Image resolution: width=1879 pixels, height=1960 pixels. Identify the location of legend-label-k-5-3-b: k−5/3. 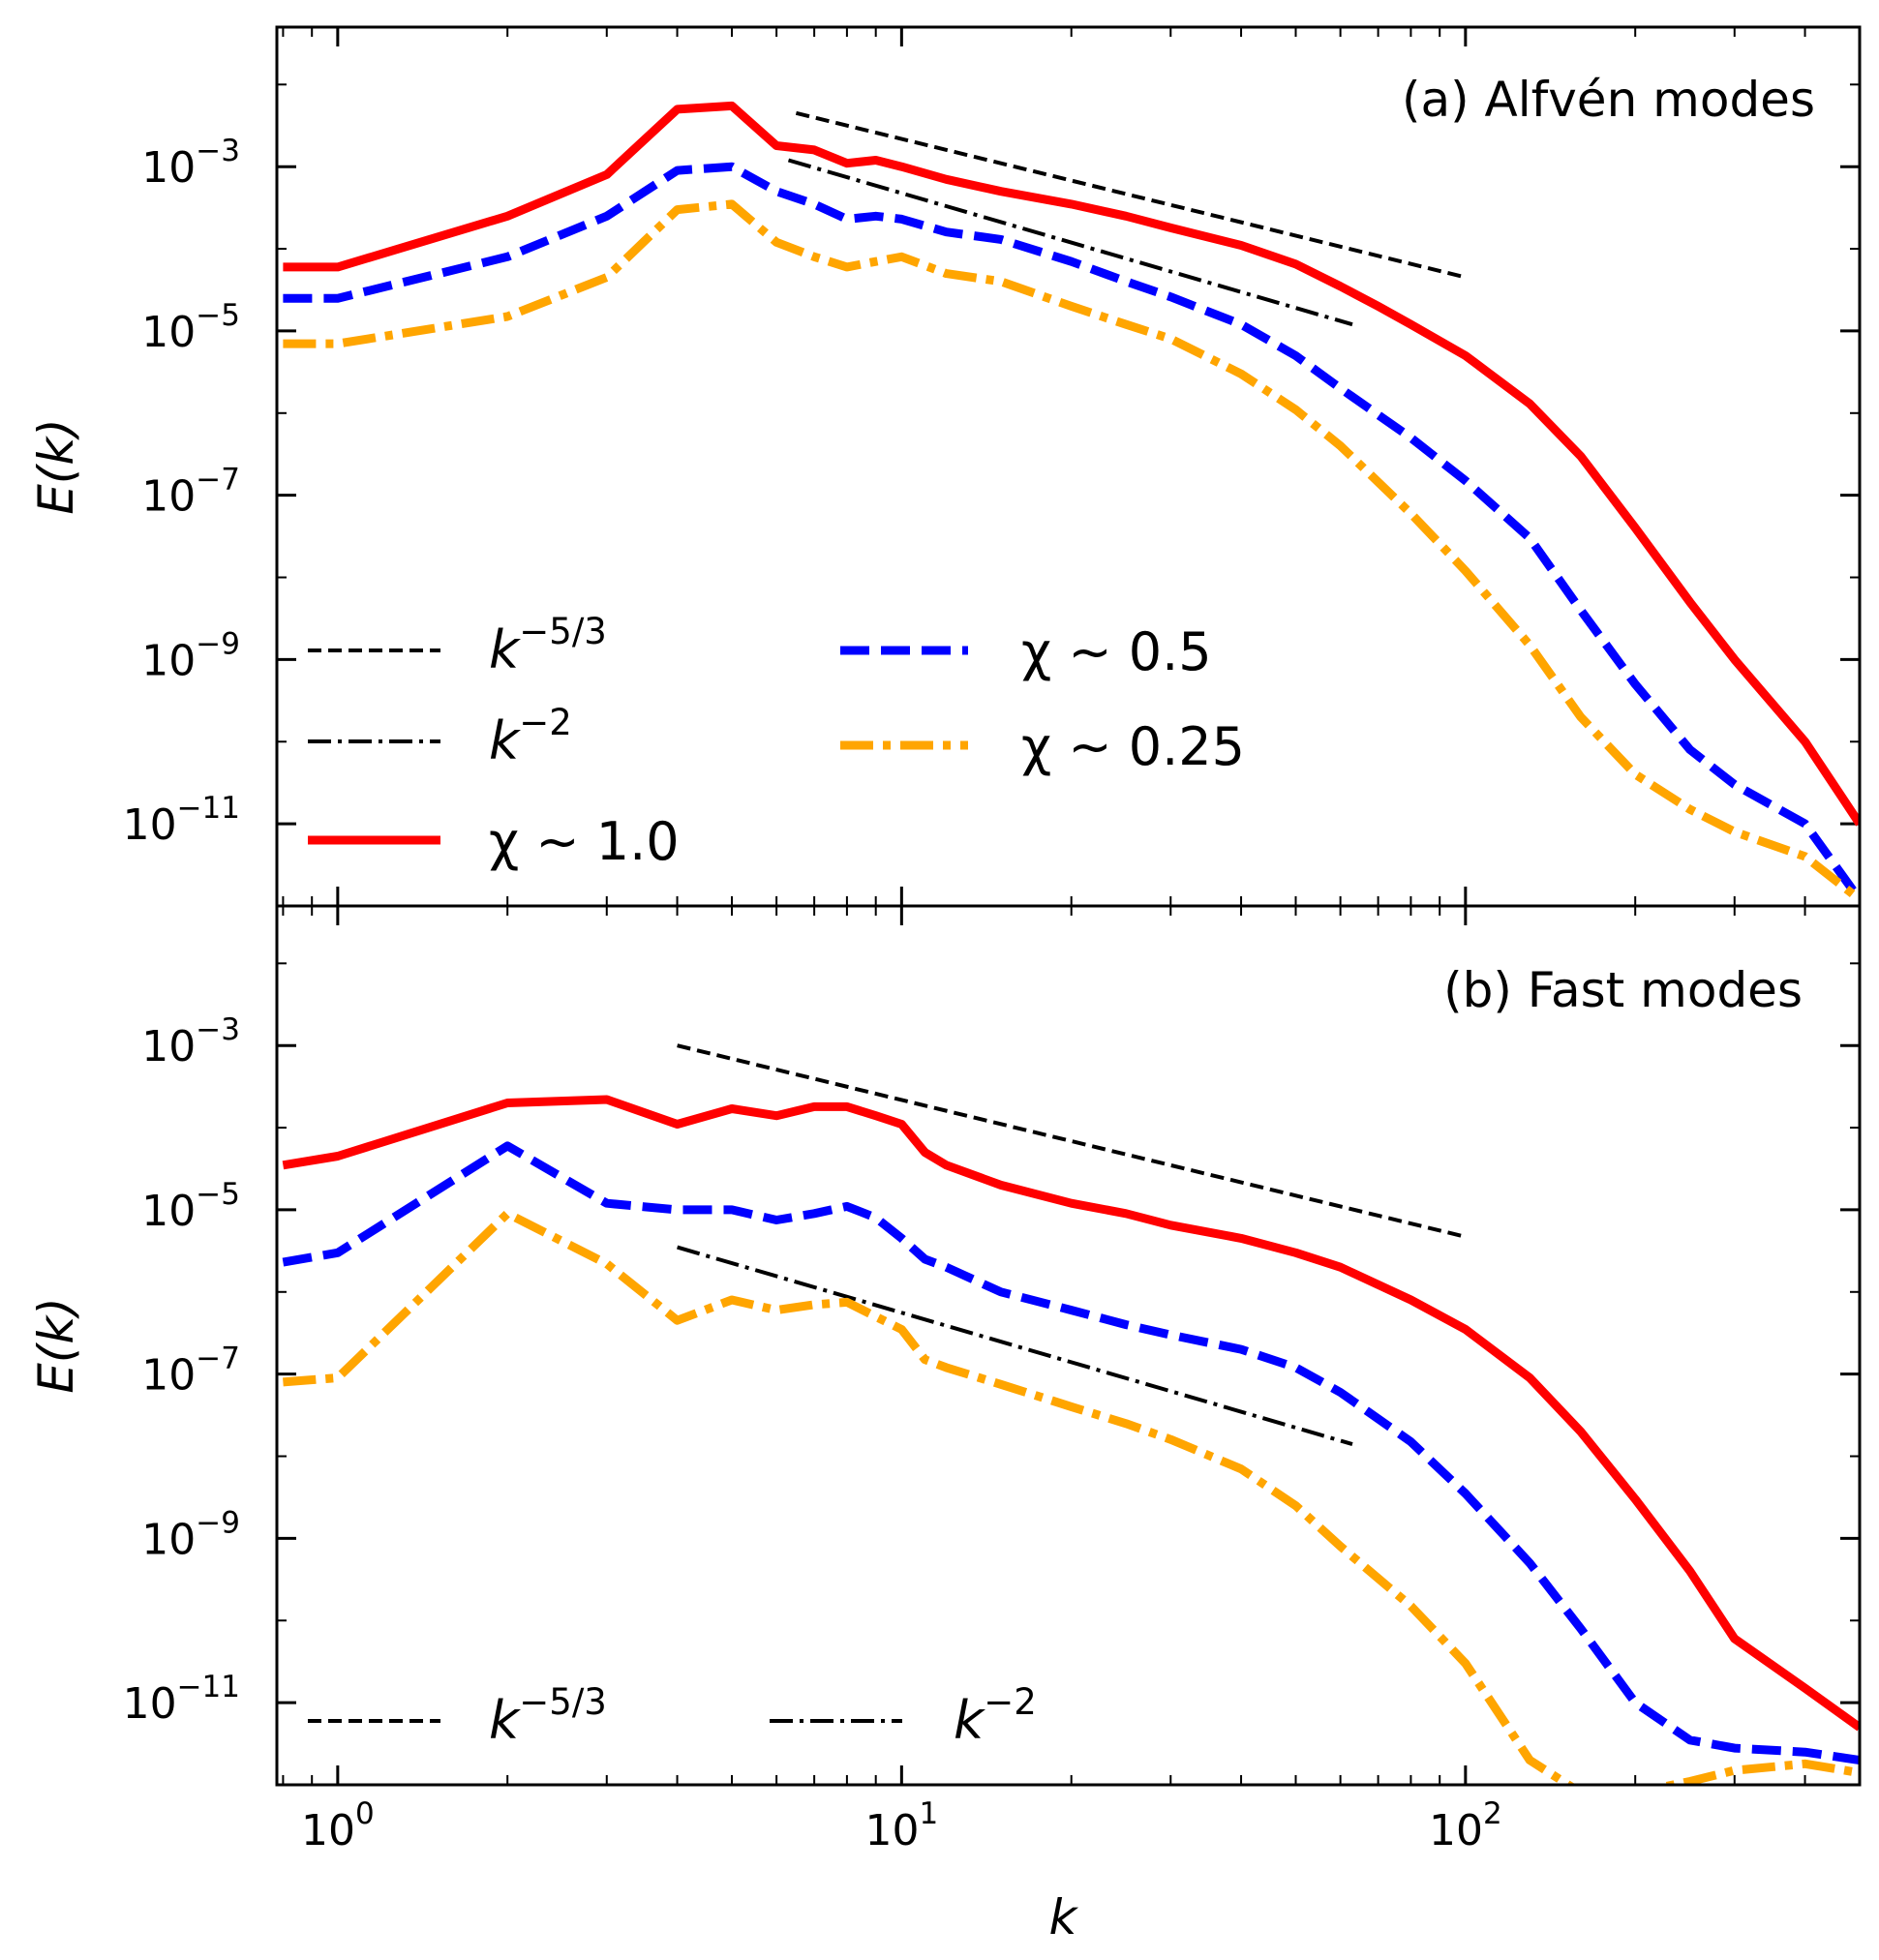
(548, 1716).